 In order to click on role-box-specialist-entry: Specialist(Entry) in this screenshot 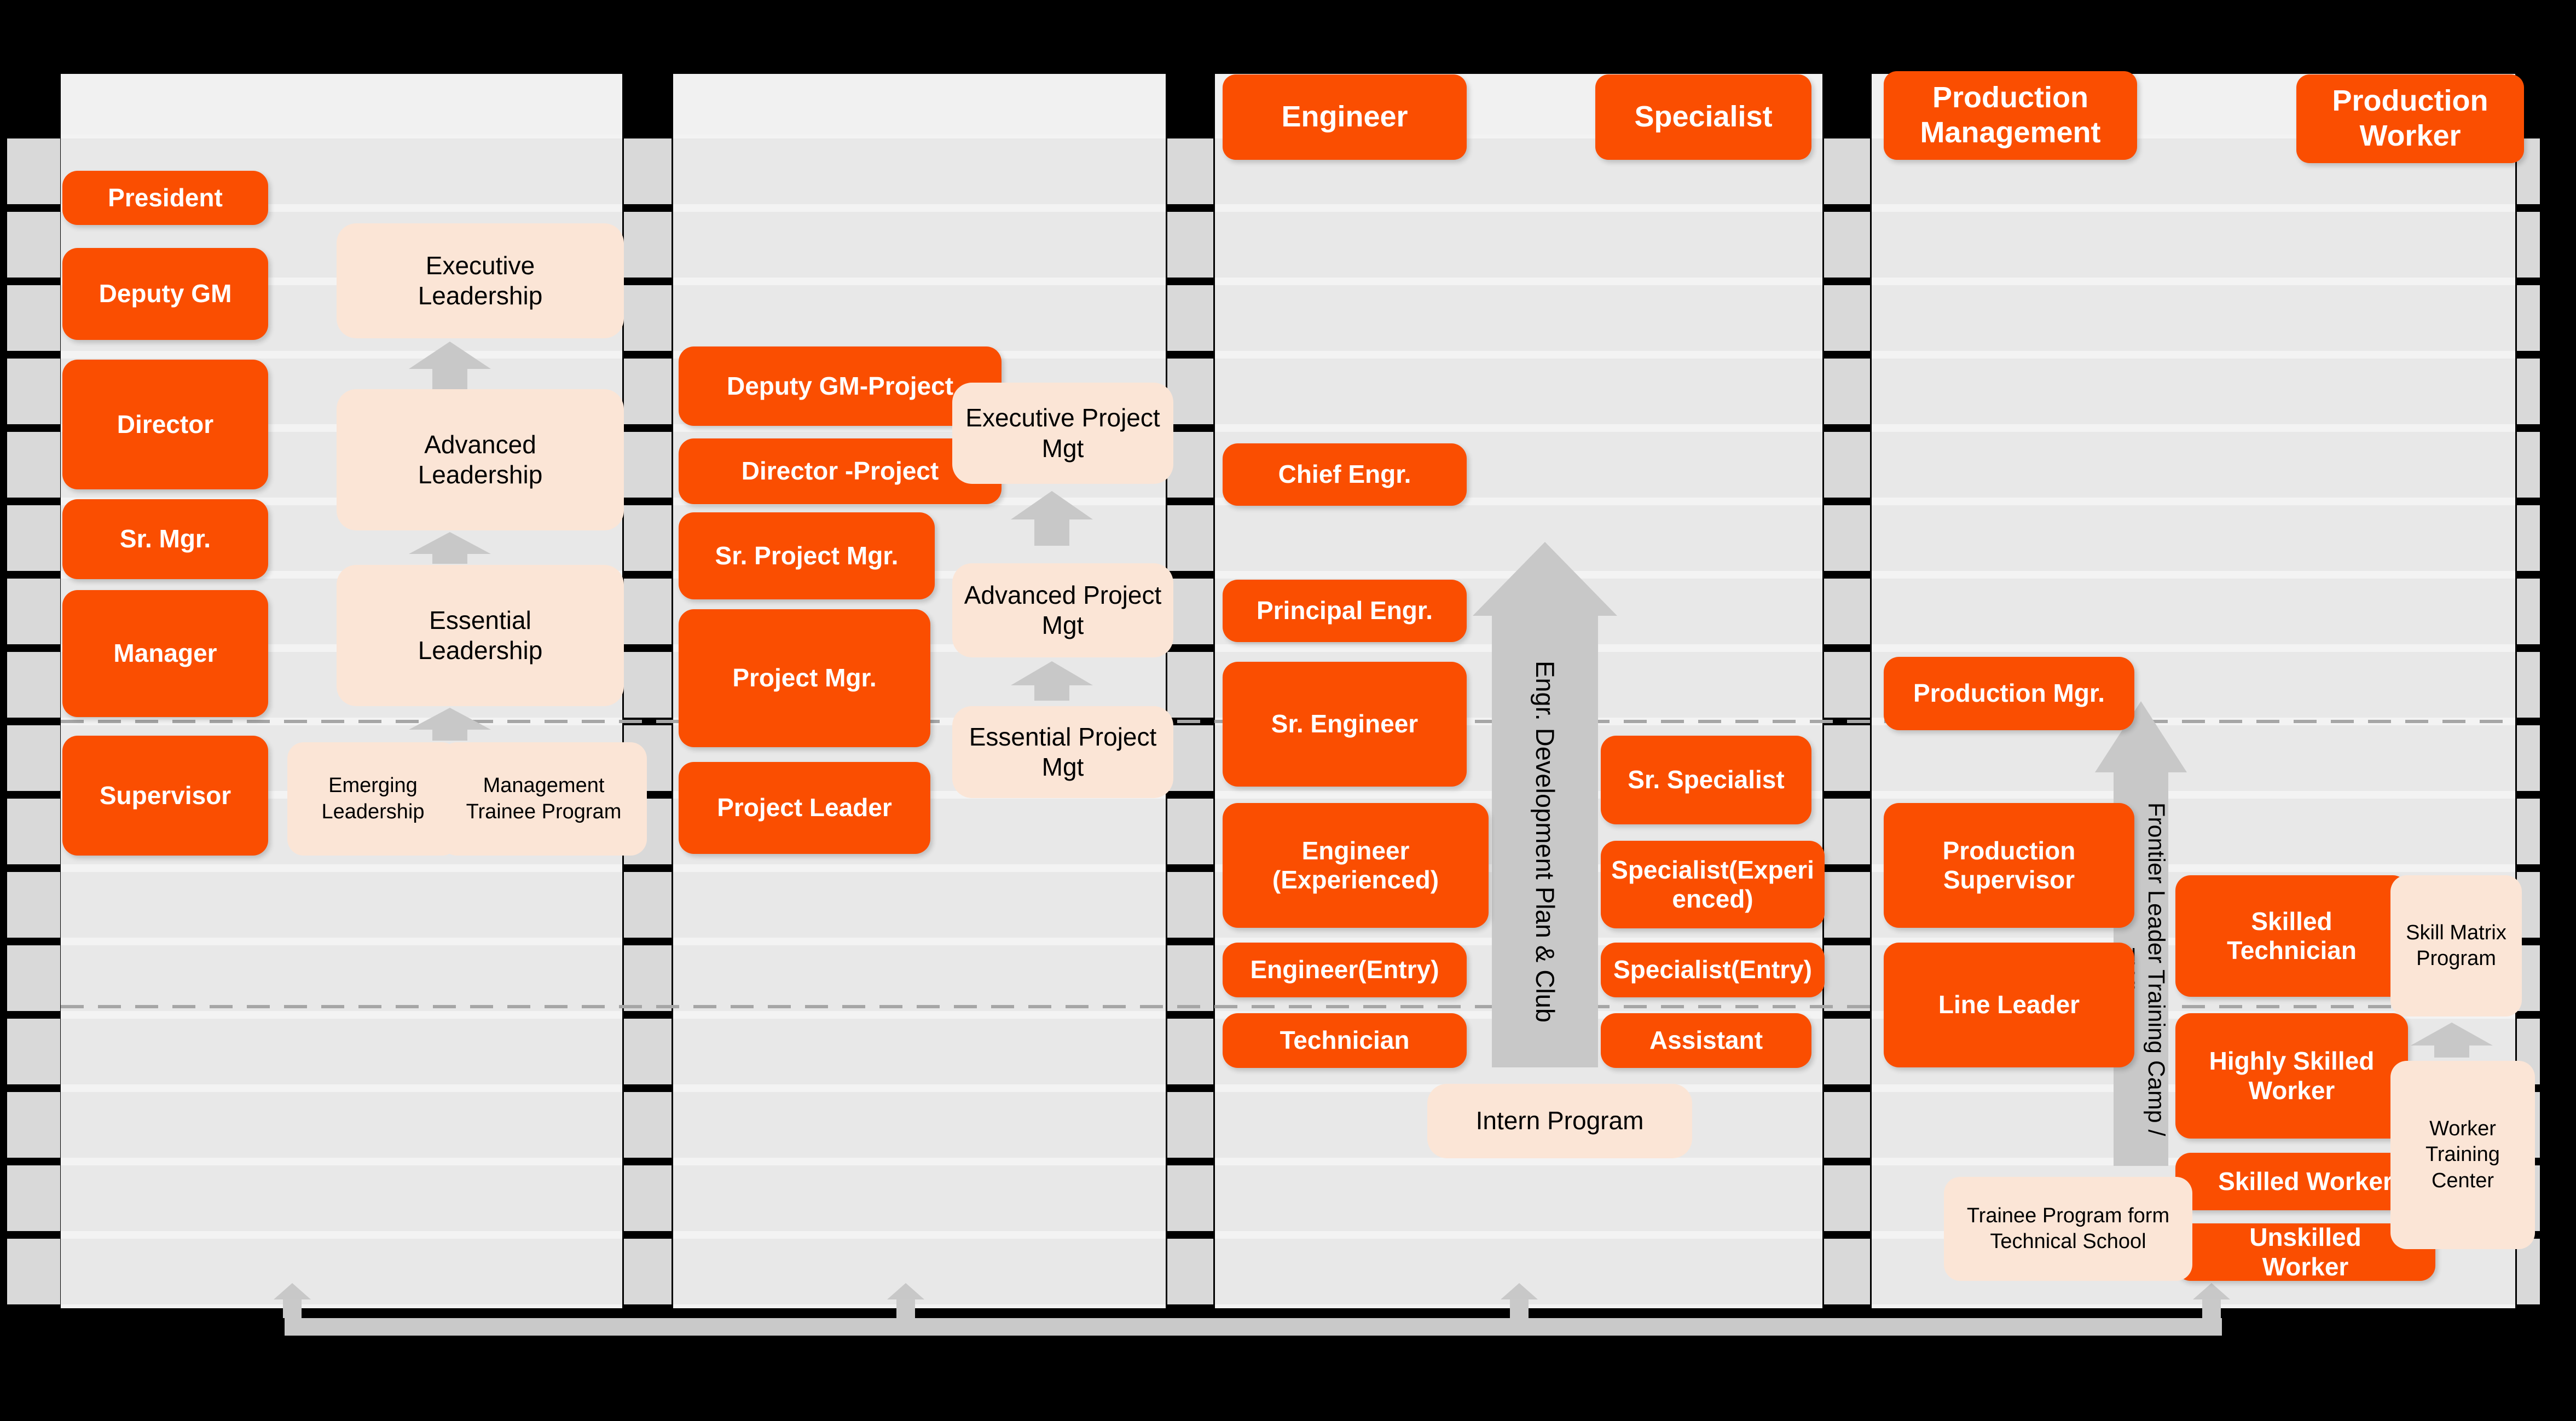, I will do `click(1713, 970)`.